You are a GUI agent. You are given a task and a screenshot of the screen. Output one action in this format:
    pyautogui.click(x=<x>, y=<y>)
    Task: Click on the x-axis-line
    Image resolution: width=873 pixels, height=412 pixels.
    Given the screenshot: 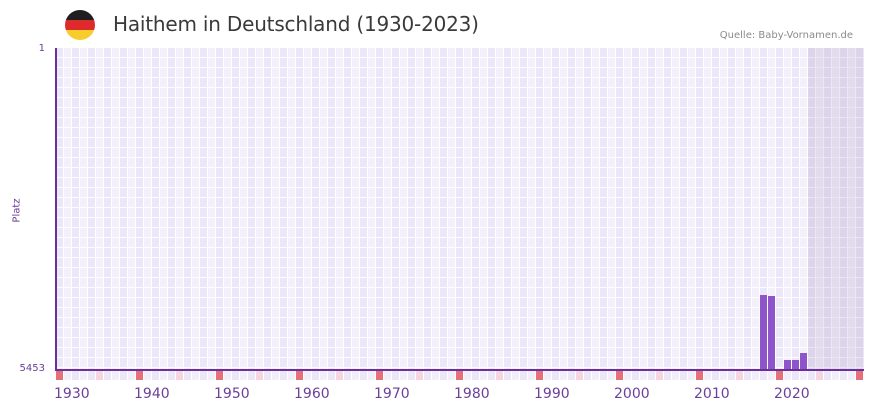 What is the action you would take?
    pyautogui.click(x=460, y=370)
    